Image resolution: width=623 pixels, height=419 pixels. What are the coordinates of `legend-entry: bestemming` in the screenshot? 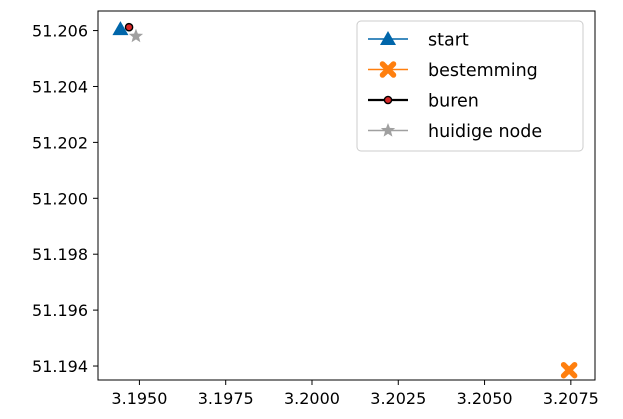 It's located at (453, 71).